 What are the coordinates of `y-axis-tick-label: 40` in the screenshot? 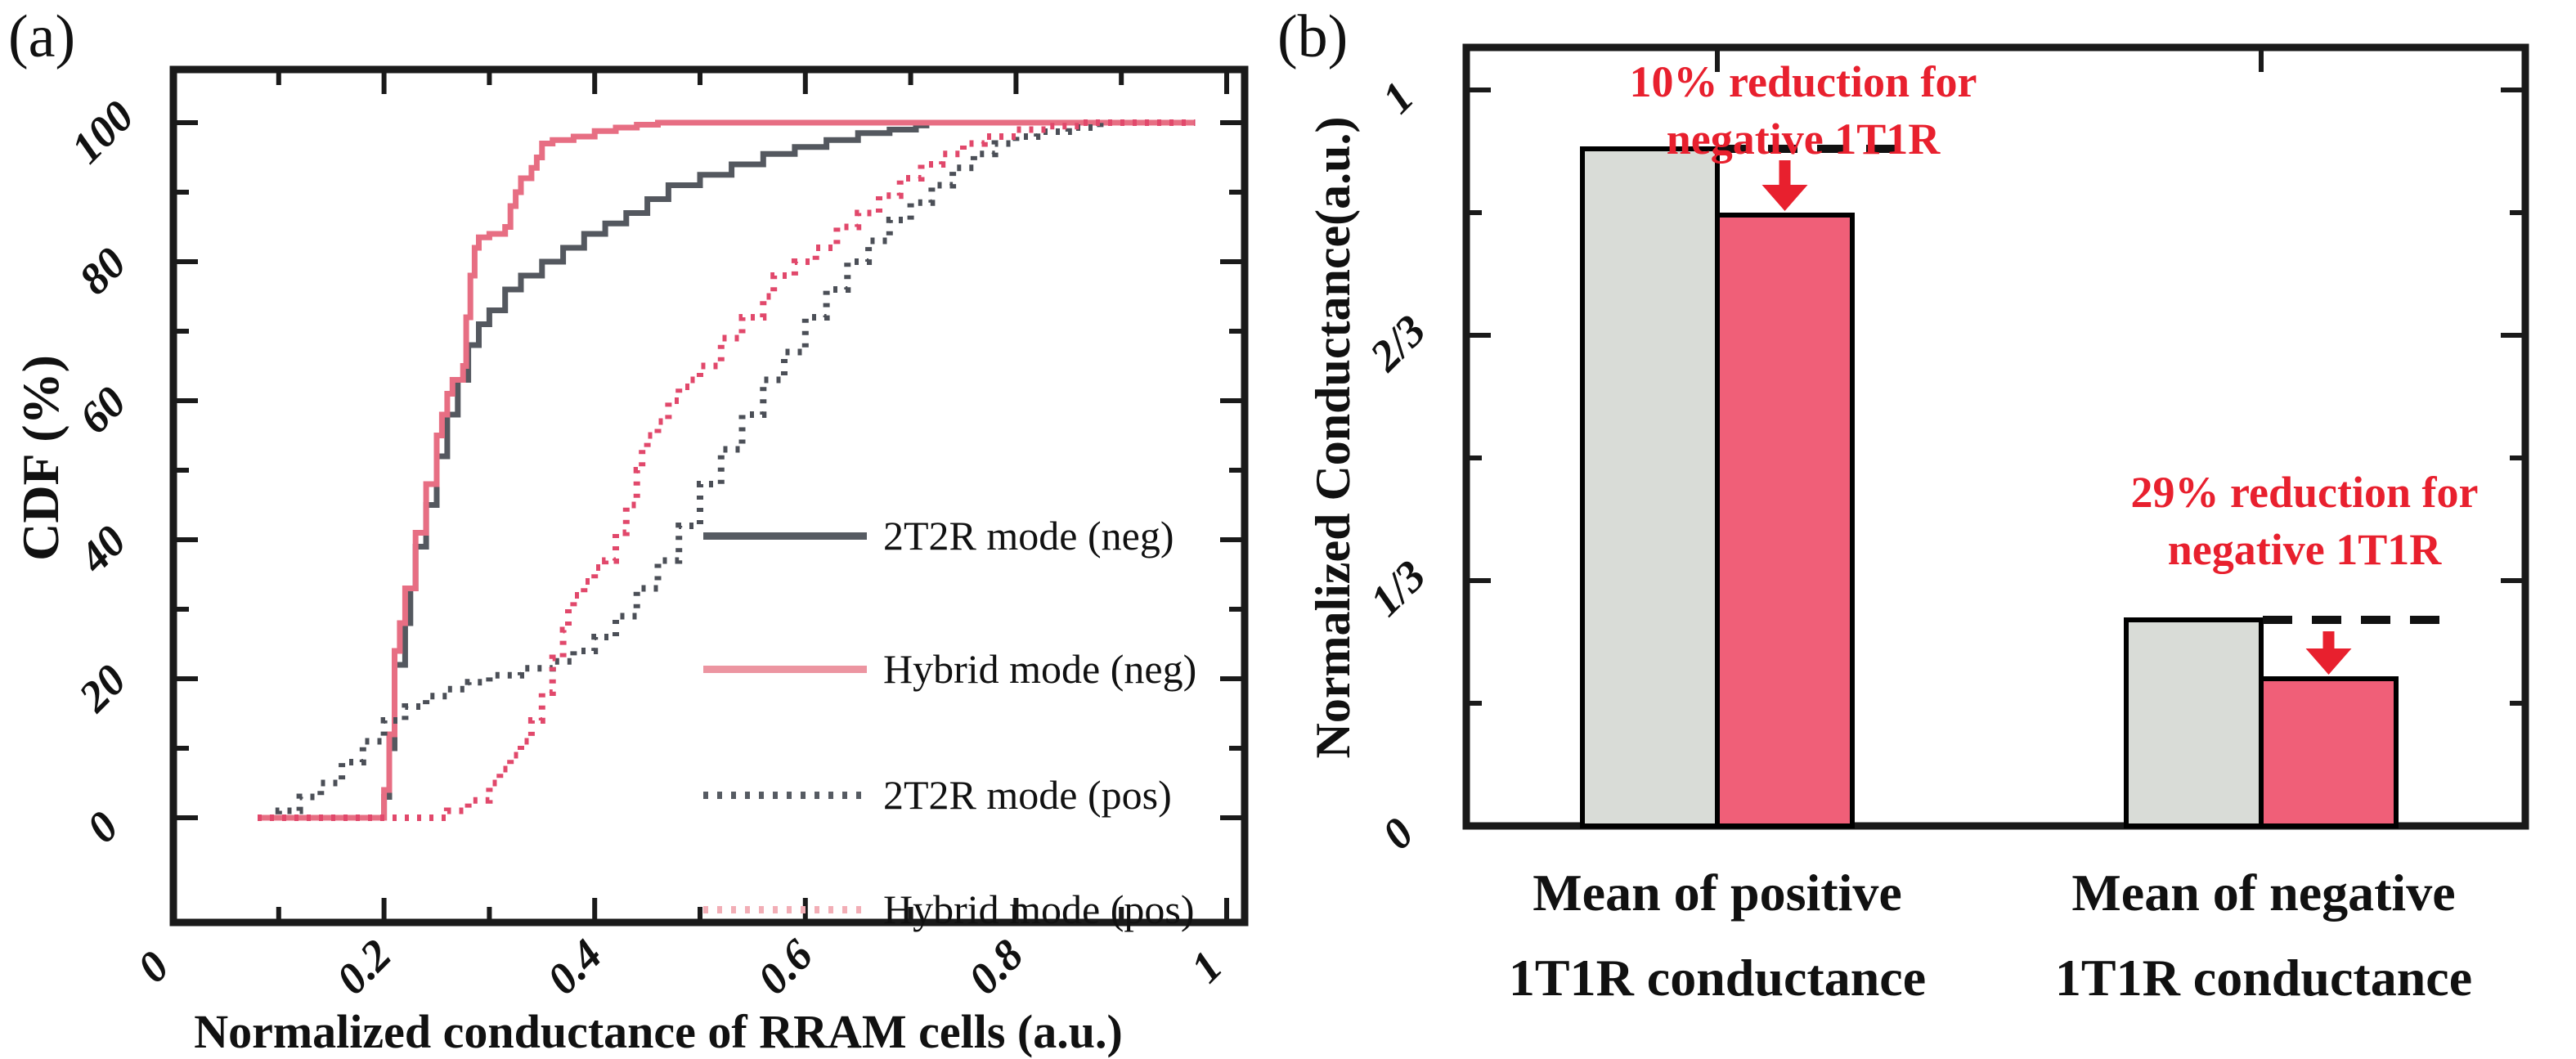 It's located at (102, 549).